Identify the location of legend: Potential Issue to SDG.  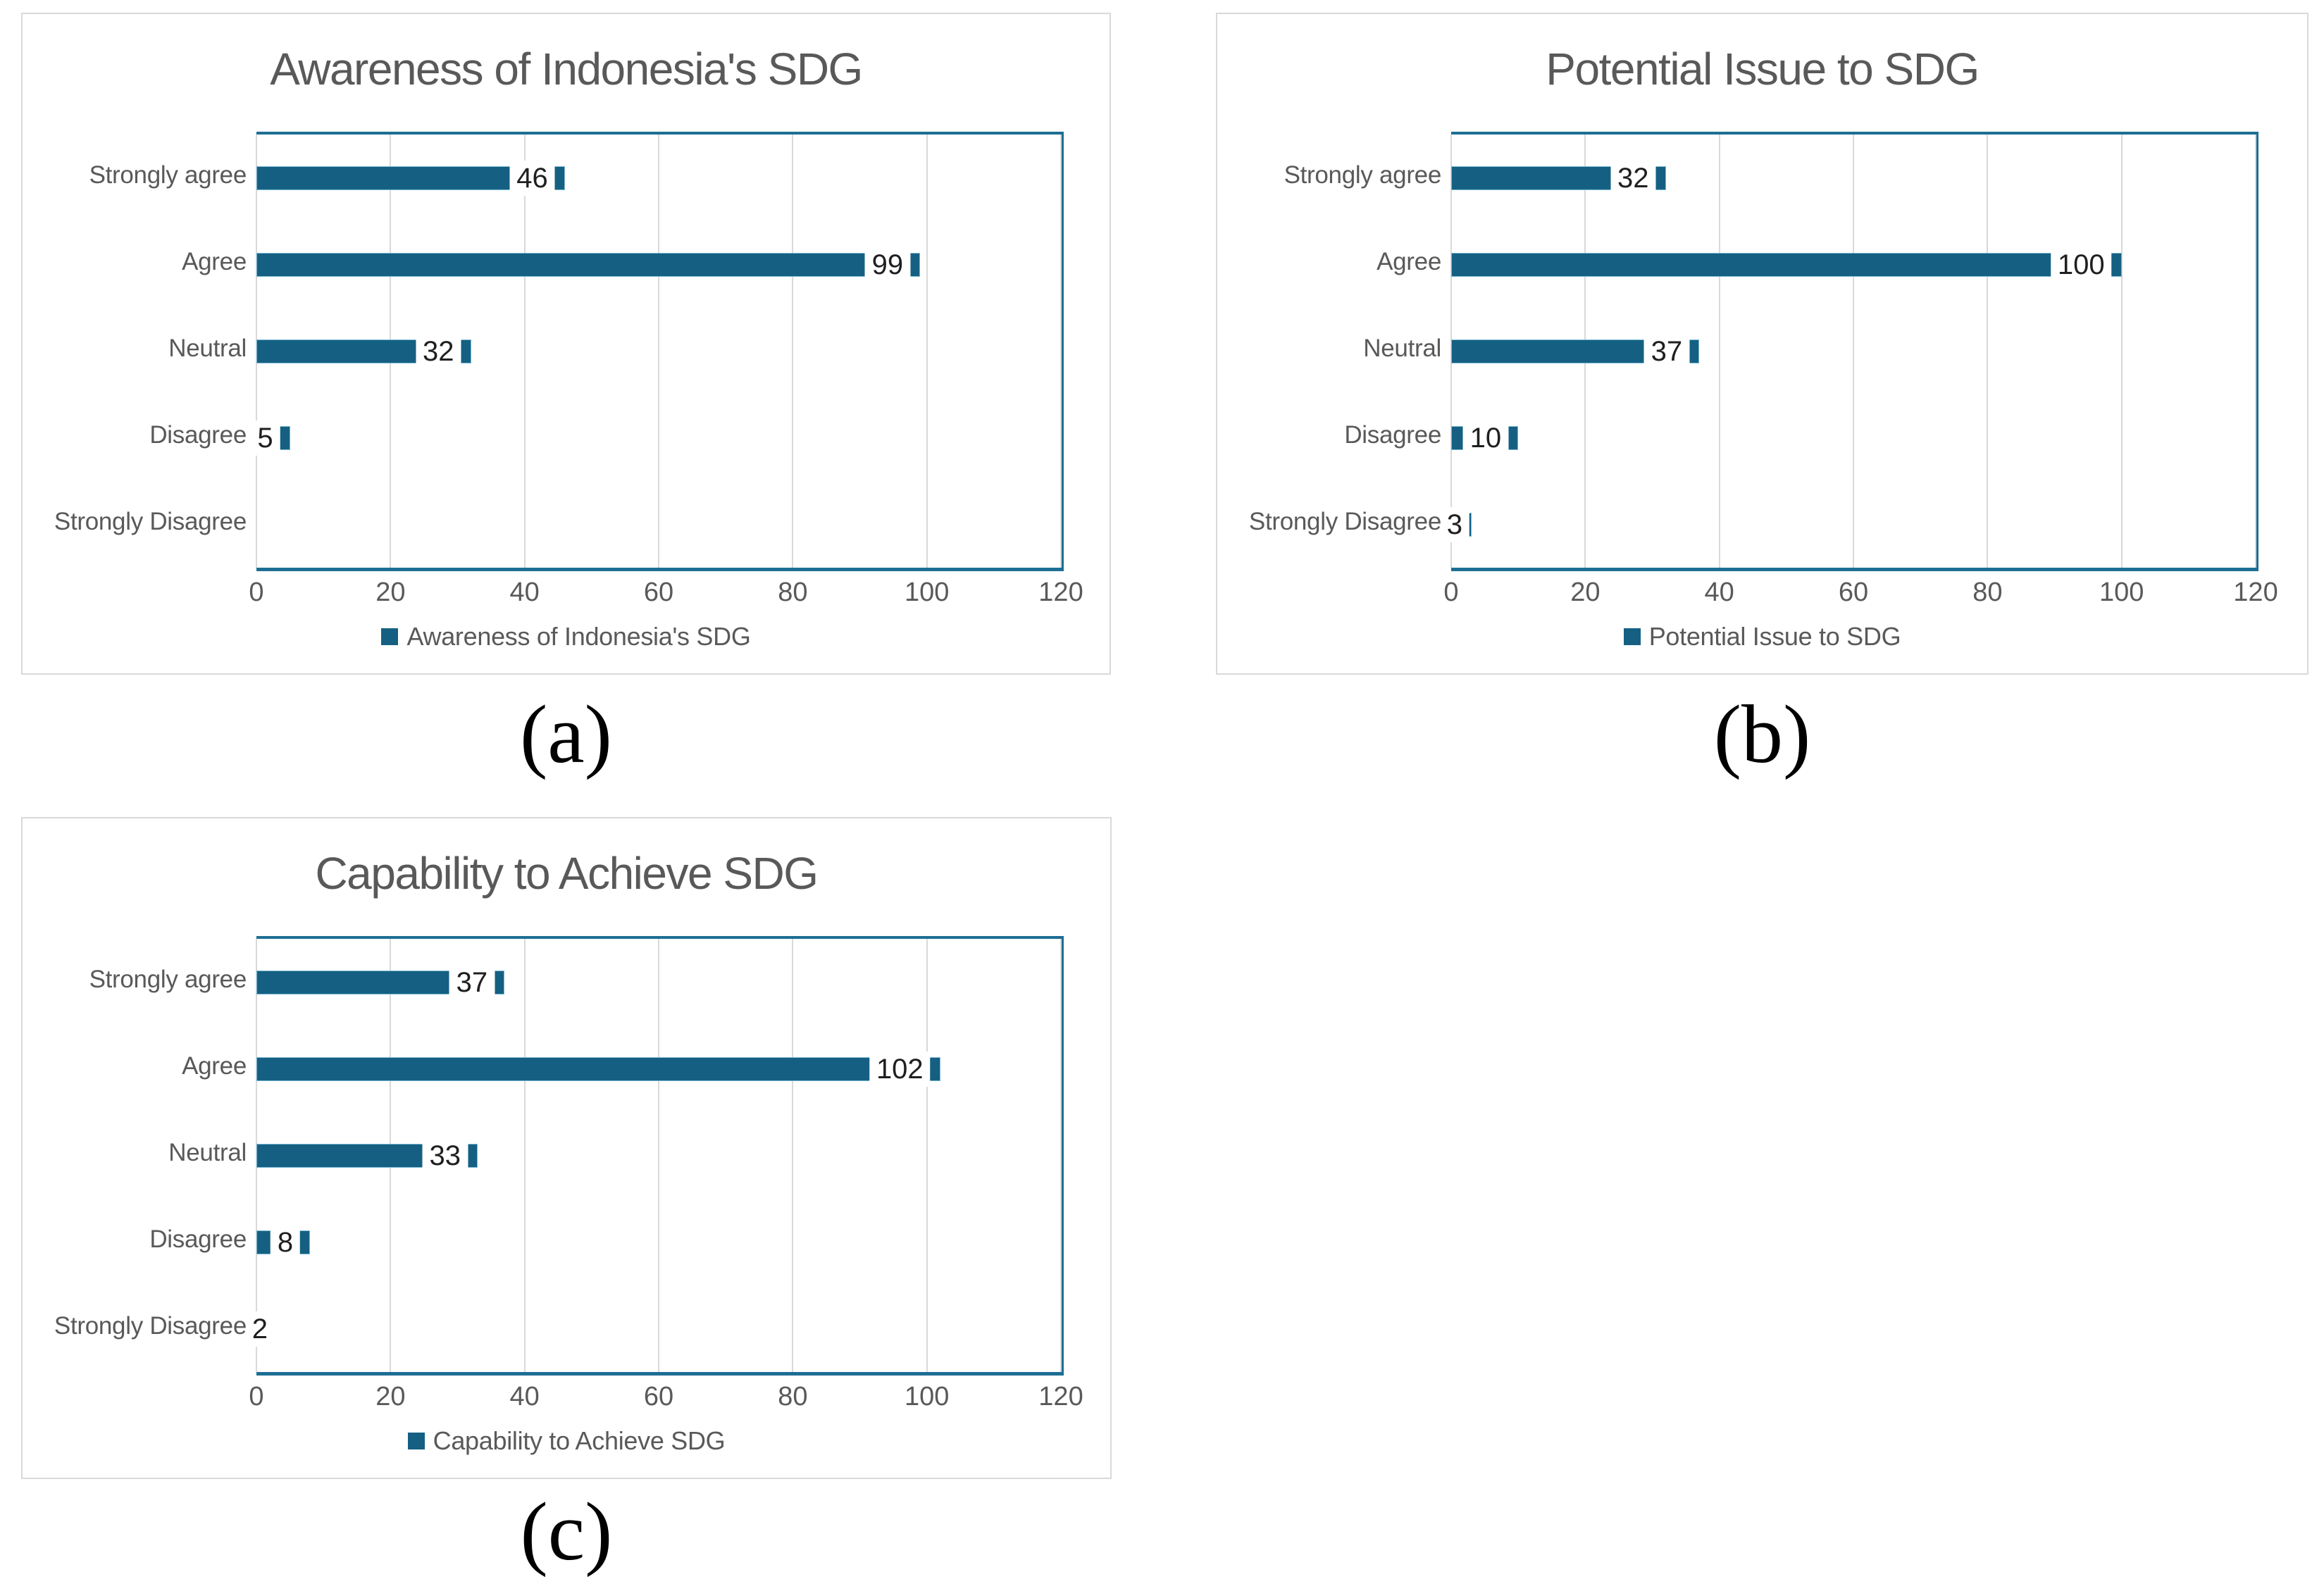
(1762, 637).